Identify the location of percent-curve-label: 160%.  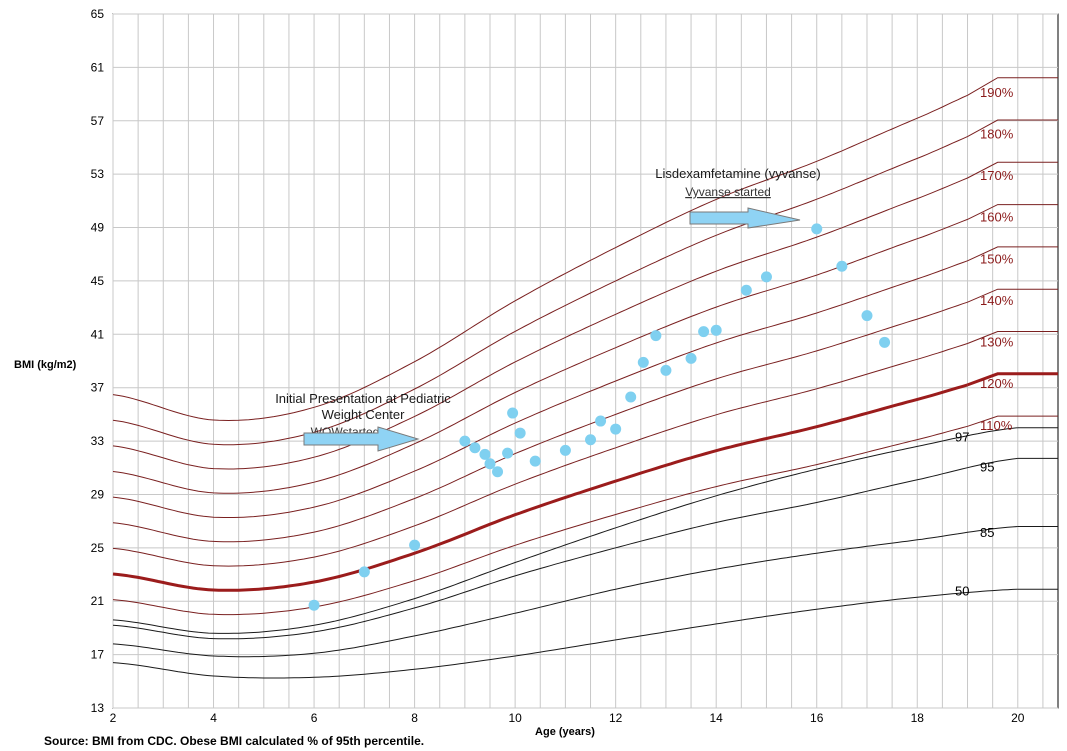
(997, 217).